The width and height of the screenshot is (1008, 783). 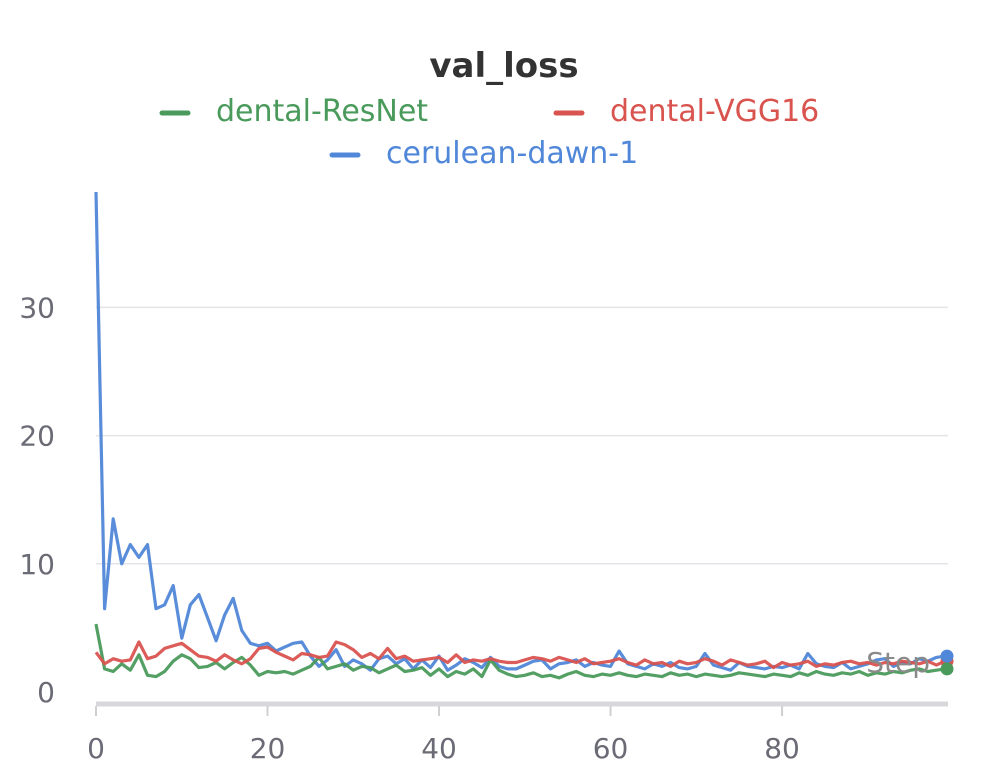 I want to click on legend-item-1: dental-VGG16, so click(x=686, y=111).